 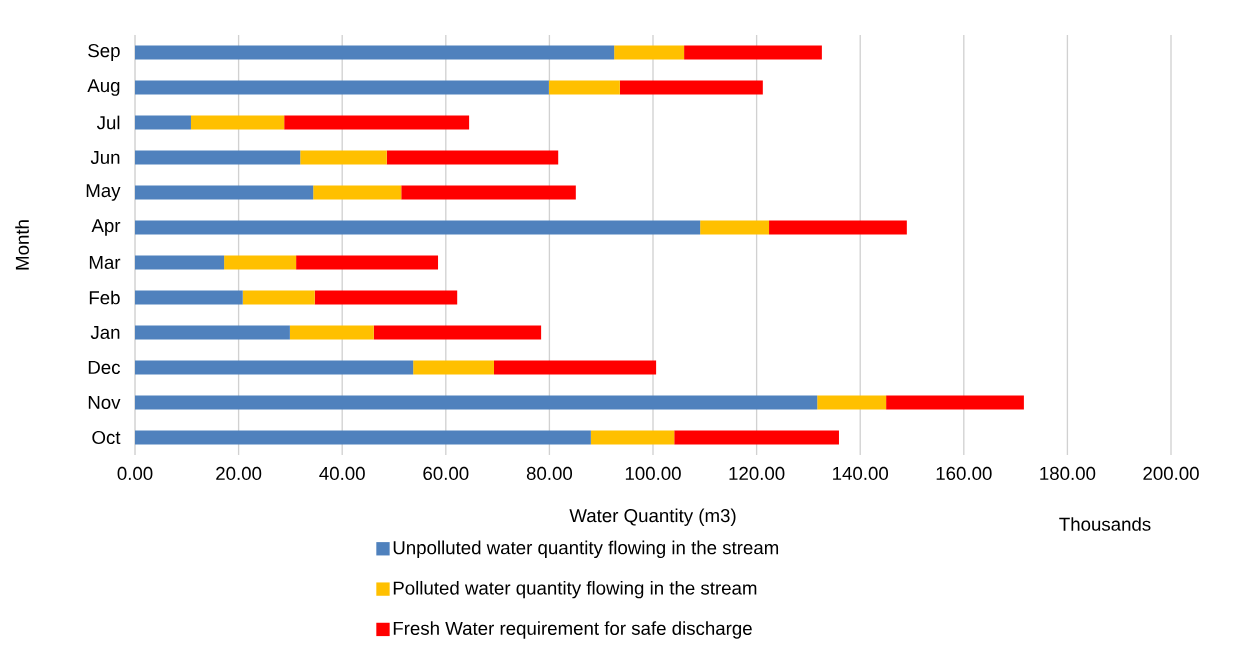 I want to click on y-tick-label: Jan, so click(x=105, y=332).